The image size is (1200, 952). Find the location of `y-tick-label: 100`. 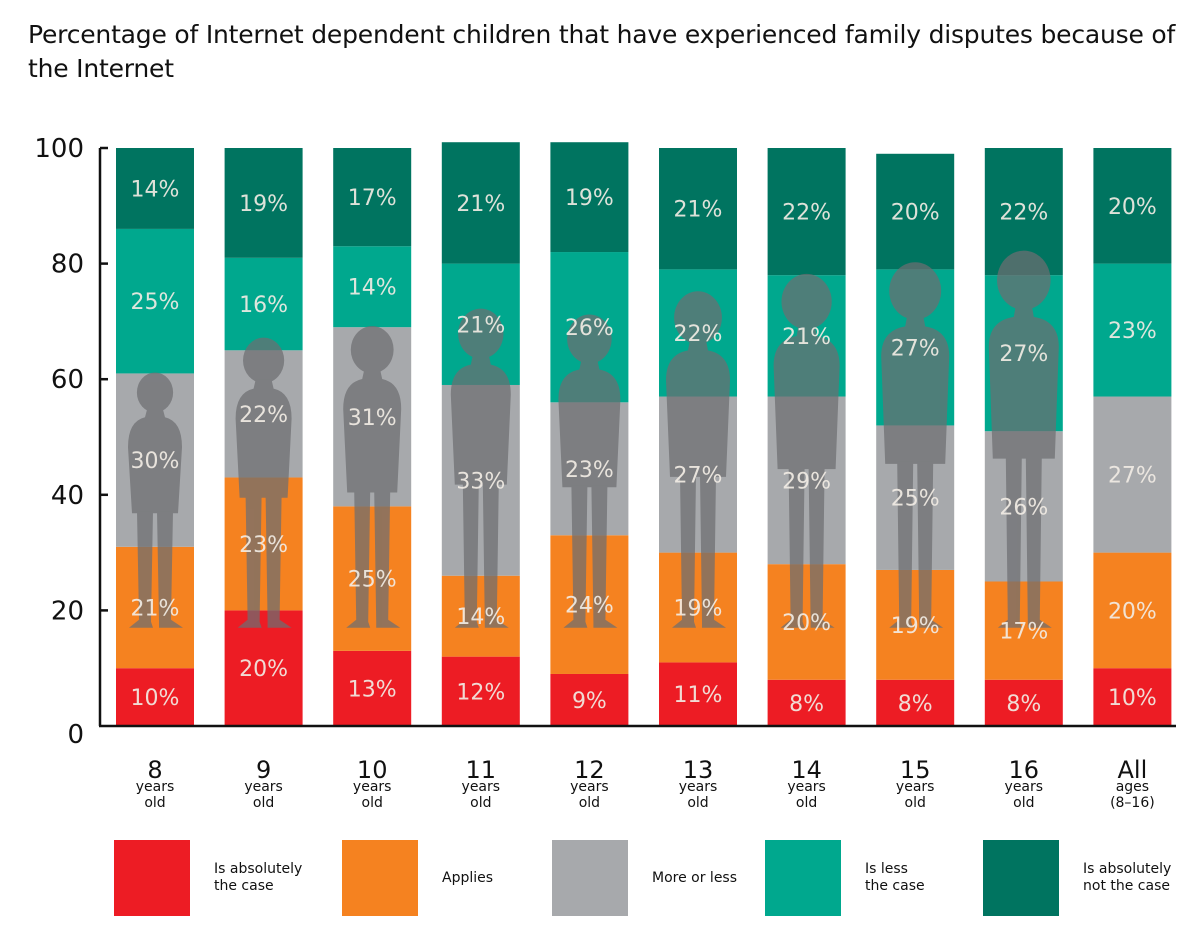

y-tick-label: 100 is located at coordinates (59, 149).